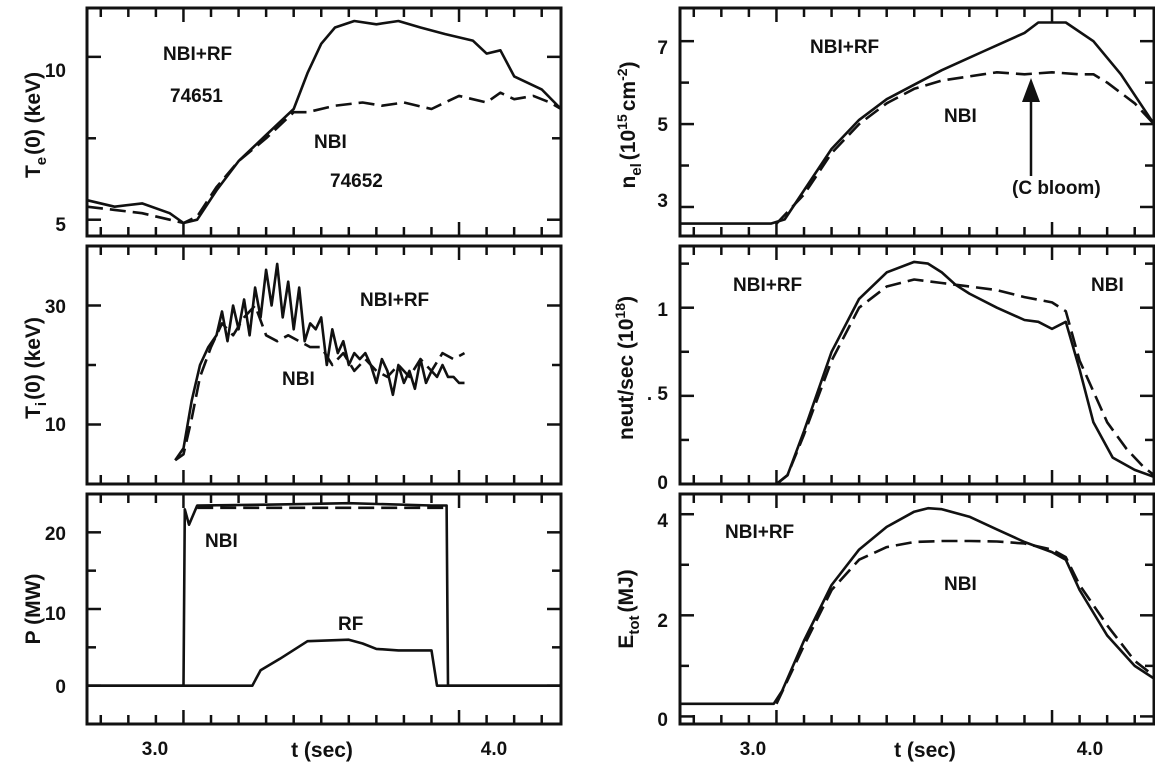 This screenshot has height=765, width=1155. I want to click on ti-series, so click(320, 362).